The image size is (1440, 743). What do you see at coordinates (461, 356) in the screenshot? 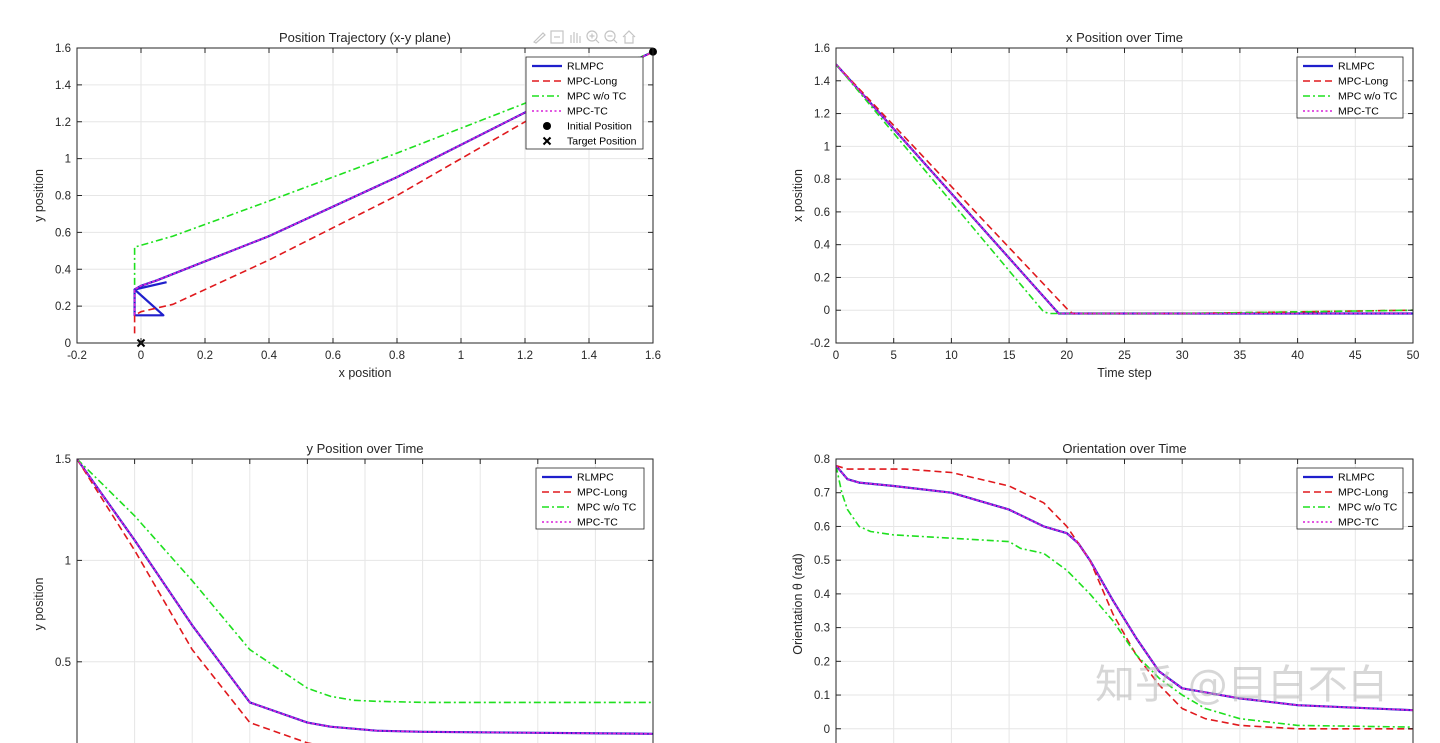
I see `x-tick-label: 1` at bounding box center [461, 356].